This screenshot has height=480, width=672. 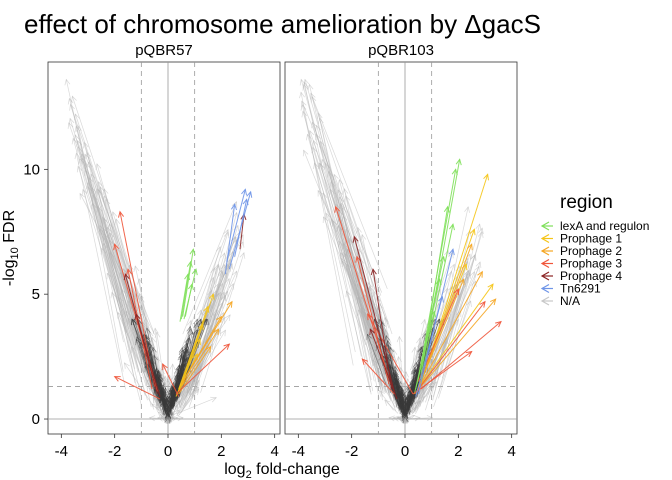 What do you see at coordinates (581, 276) in the screenshot?
I see `legend-item: Prophage 4` at bounding box center [581, 276].